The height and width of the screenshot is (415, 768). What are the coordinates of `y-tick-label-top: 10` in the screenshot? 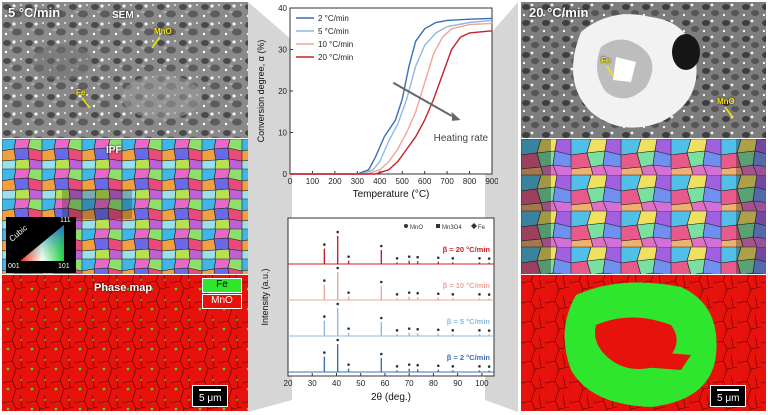 It's located at (282, 133).